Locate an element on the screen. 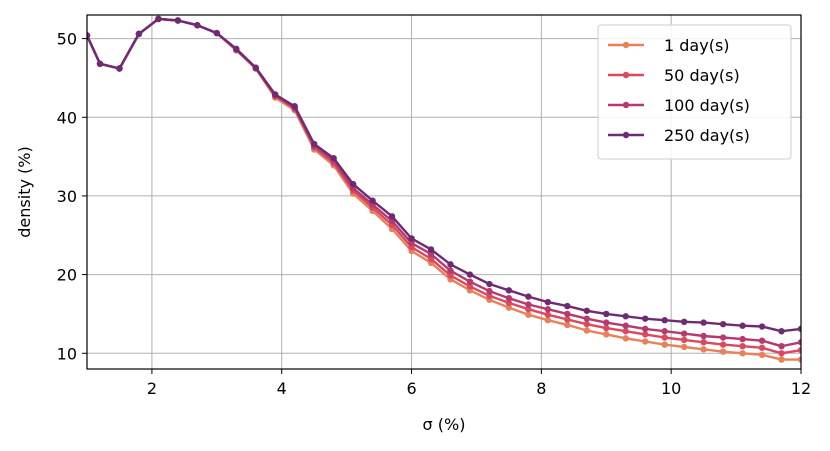 This screenshot has width=830, height=451. legend-label: 100 day(s) is located at coordinates (707, 105).